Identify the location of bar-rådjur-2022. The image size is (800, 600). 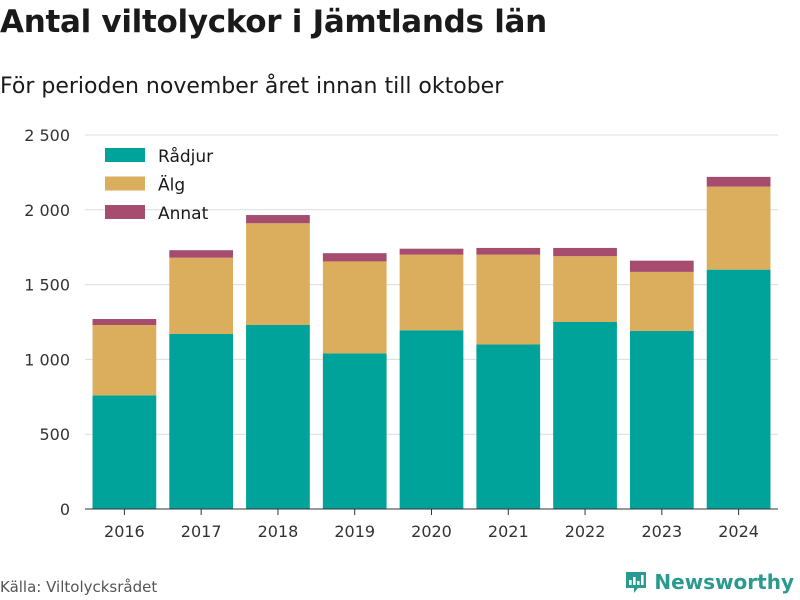
(585, 415).